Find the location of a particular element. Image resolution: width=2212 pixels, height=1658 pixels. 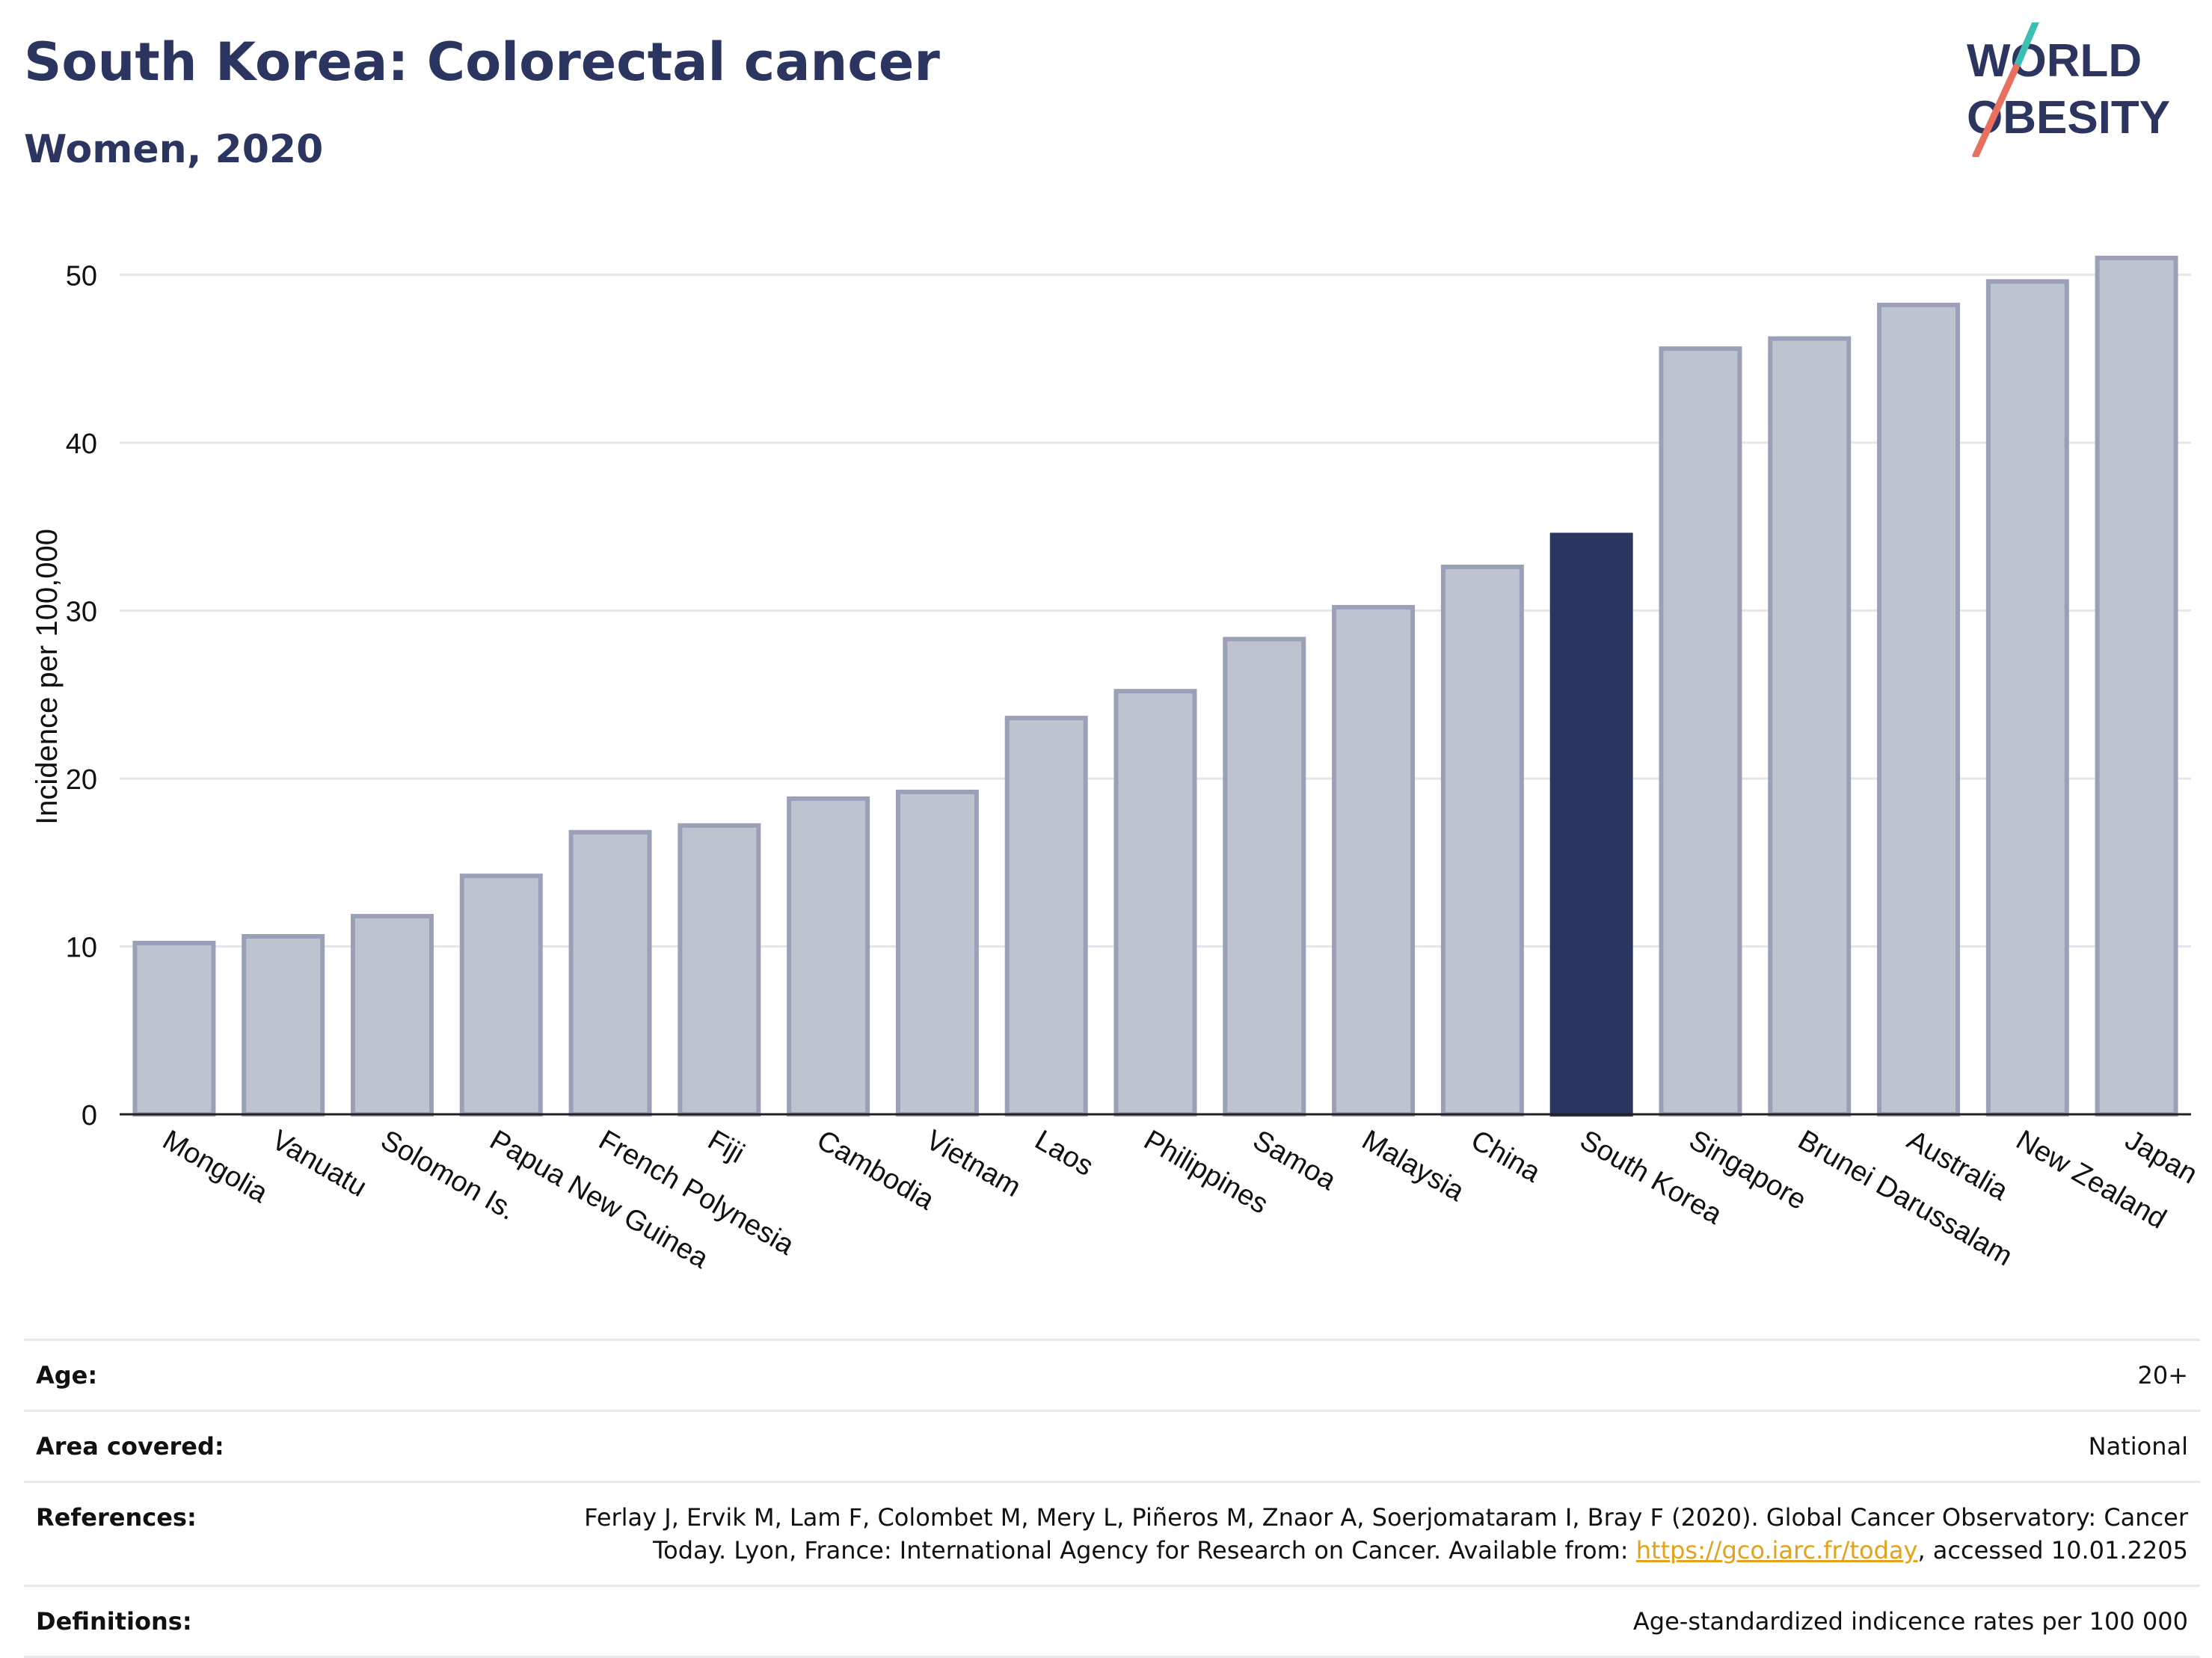

y-axis-ticks: 0 10 20 30 40 50 is located at coordinates (81, 696).